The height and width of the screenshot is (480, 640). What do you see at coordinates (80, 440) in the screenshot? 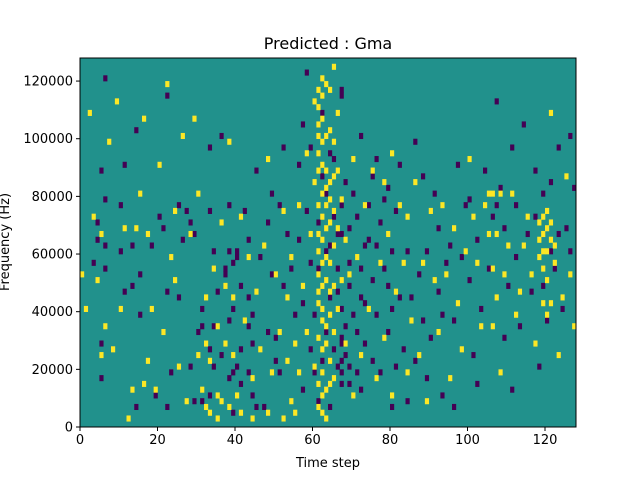
I see `x-tick-label: 0` at bounding box center [80, 440].